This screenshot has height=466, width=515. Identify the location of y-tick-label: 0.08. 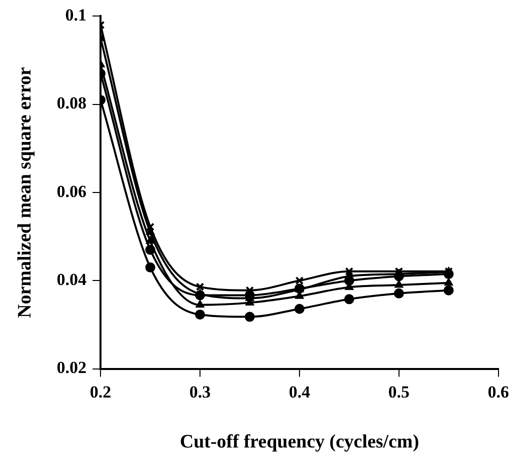
(71, 103).